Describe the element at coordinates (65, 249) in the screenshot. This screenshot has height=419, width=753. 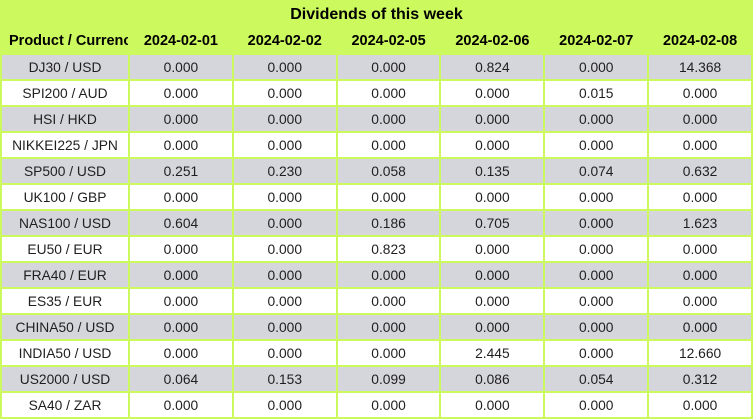
I see `product-cell: EU50 / EUR` at that location.